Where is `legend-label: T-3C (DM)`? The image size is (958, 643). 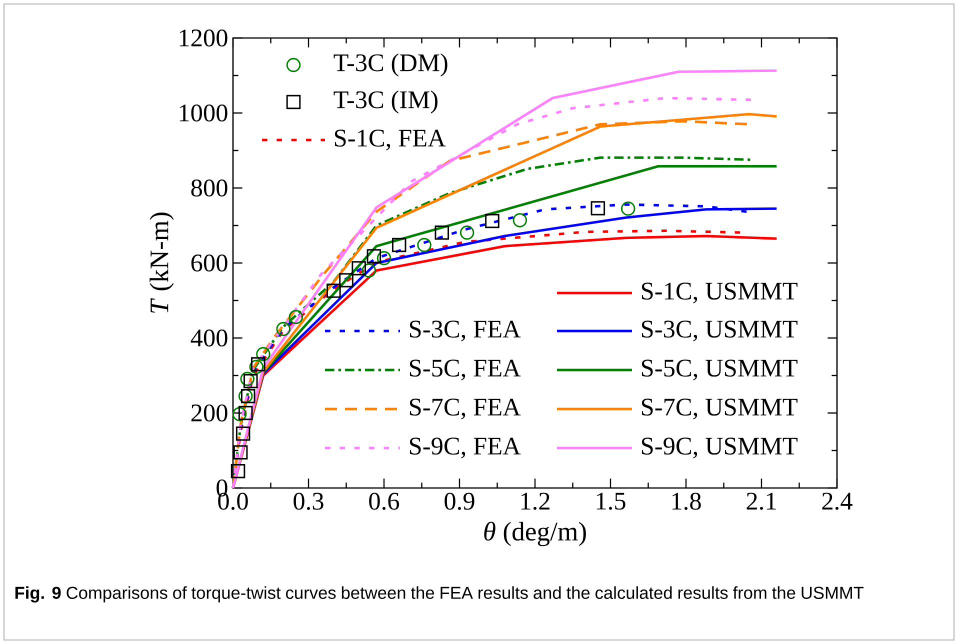 legend-label: T-3C (DM) is located at coordinates (391, 65).